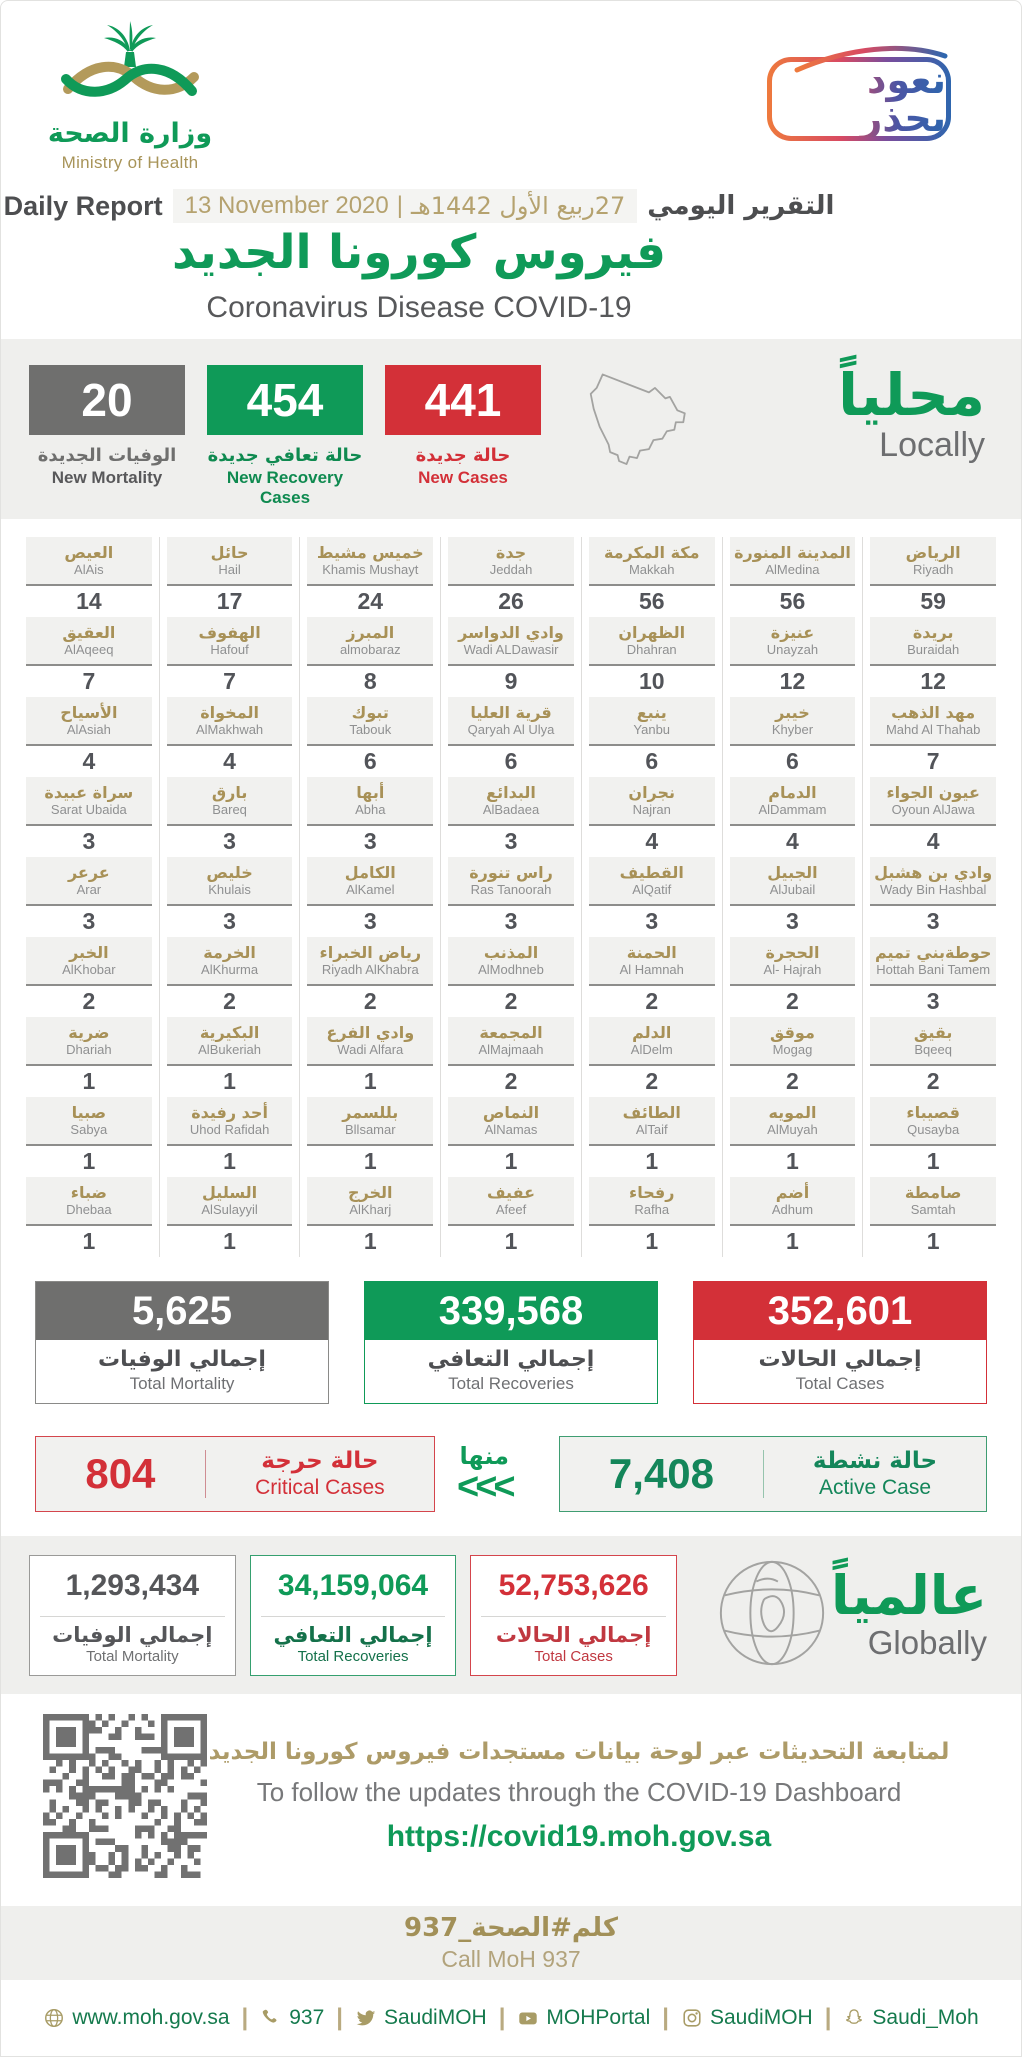 This screenshot has width=1024, height=2057. I want to click on saudi-map-icon, so click(637, 425).